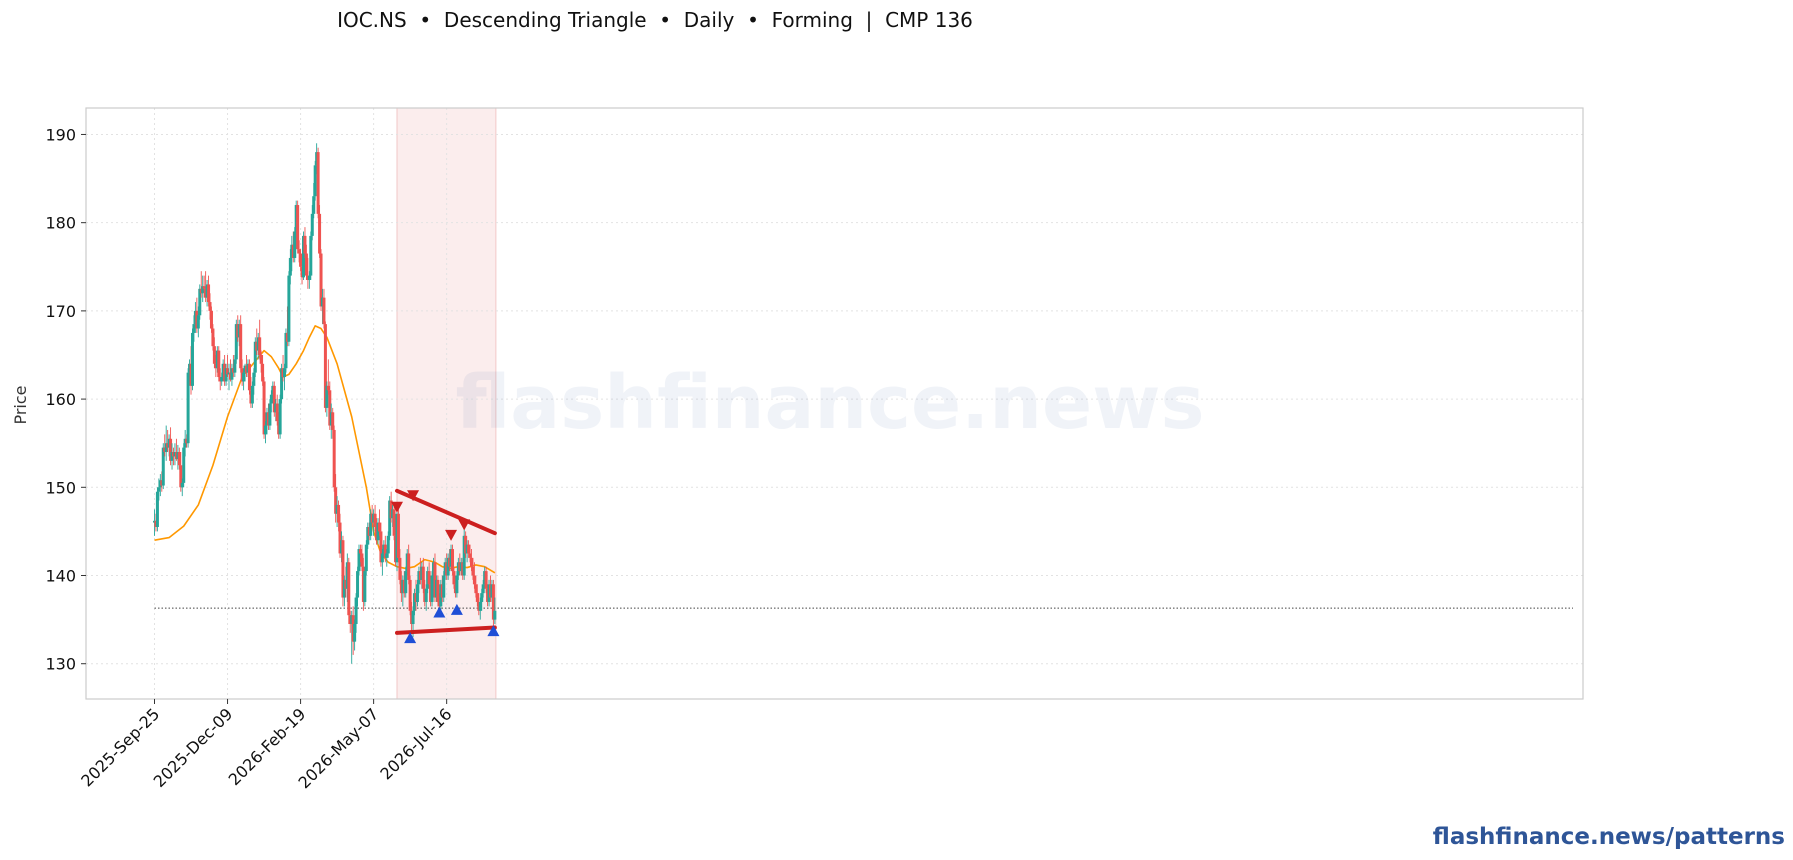 The image size is (1793, 860). I want to click on brand-link: flashfinance.news/patterns, so click(1608, 837).